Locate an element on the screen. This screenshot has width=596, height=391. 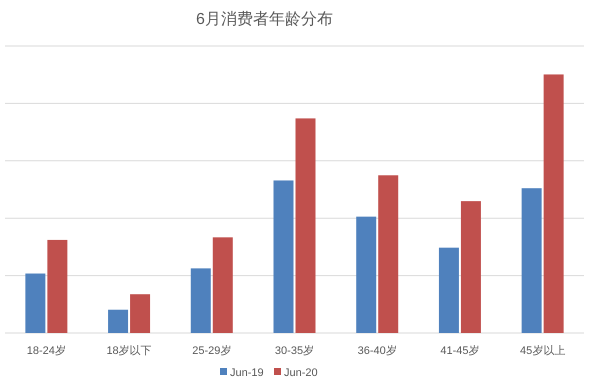
x-tick-label: 41-45岁 is located at coordinates (460, 351).